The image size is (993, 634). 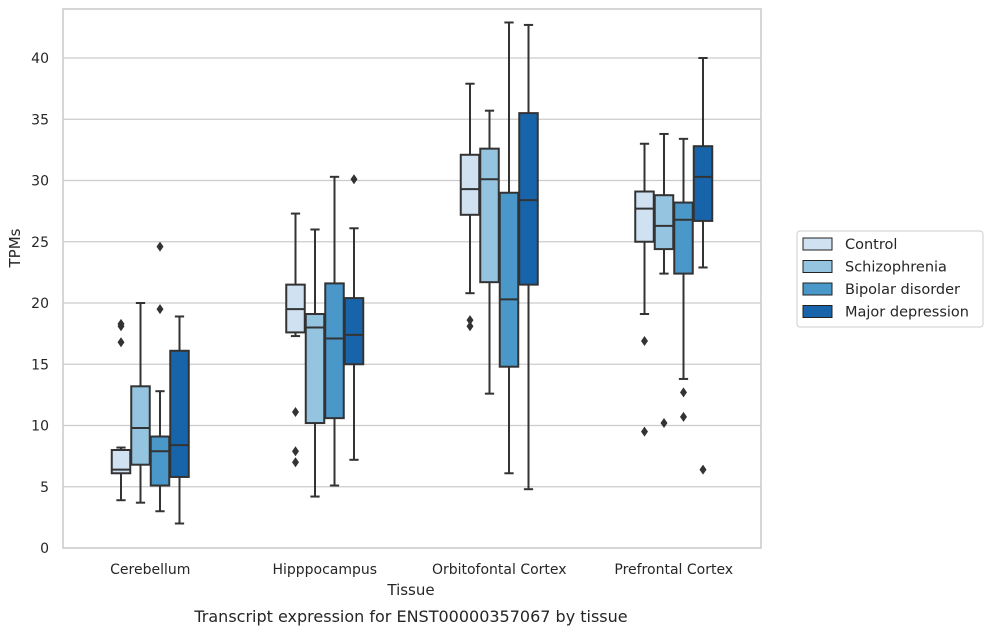 I want to click on x-tick-label: Hipppocampus, so click(x=324, y=570).